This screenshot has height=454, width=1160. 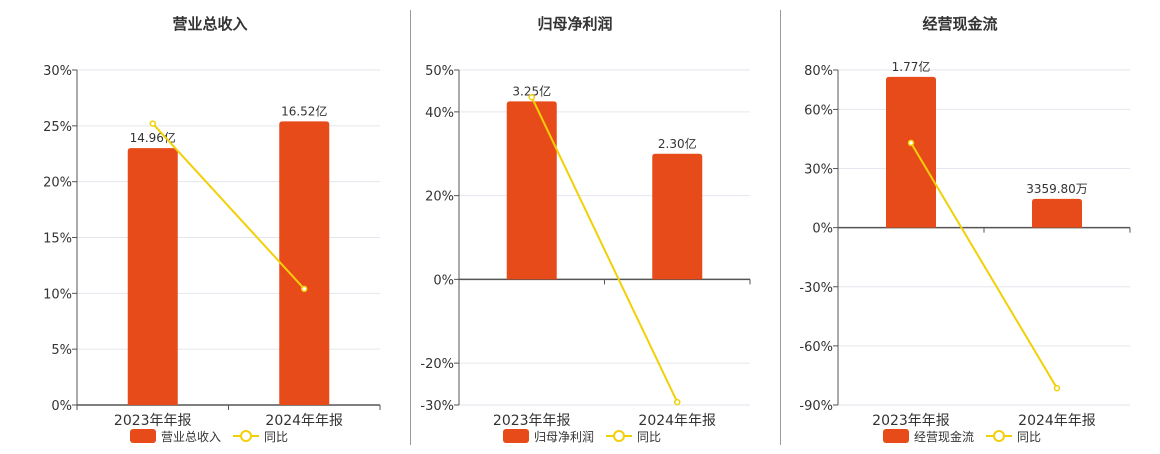 I want to click on bar-value-label: 2.30亿, so click(x=677, y=143).